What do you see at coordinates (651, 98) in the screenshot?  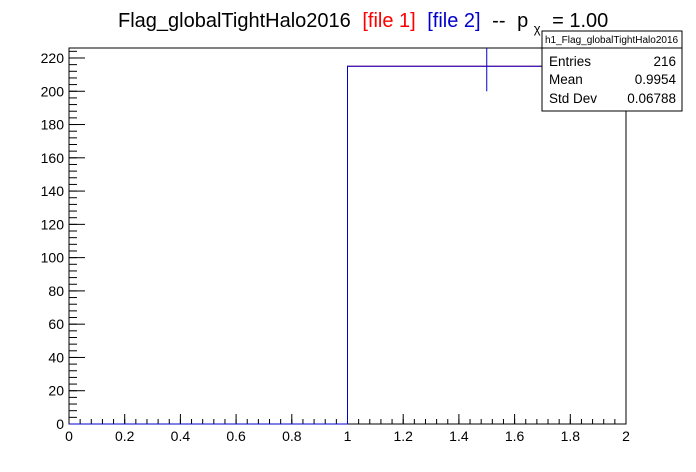 I see `stats-stddev-value: 0.06788` at bounding box center [651, 98].